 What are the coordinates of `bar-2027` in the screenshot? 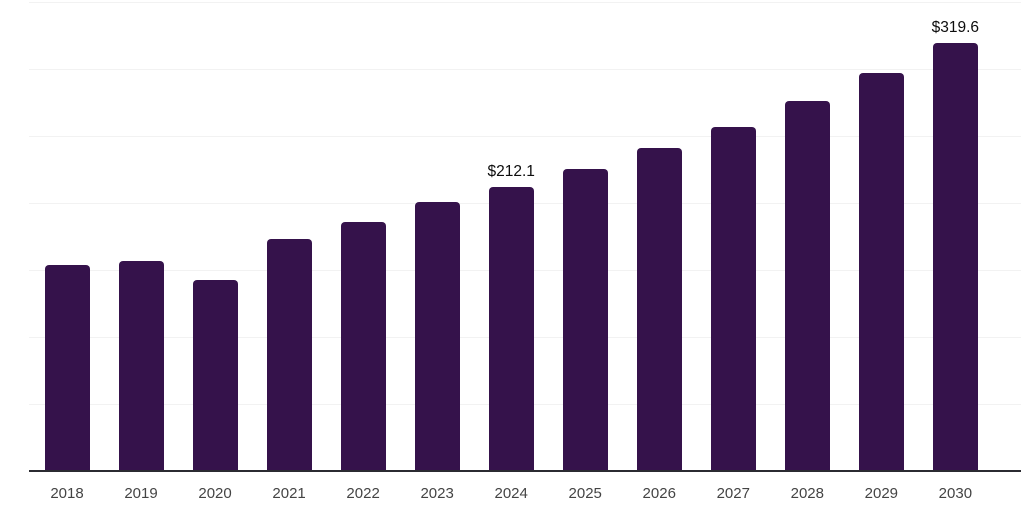 It's located at (733, 298).